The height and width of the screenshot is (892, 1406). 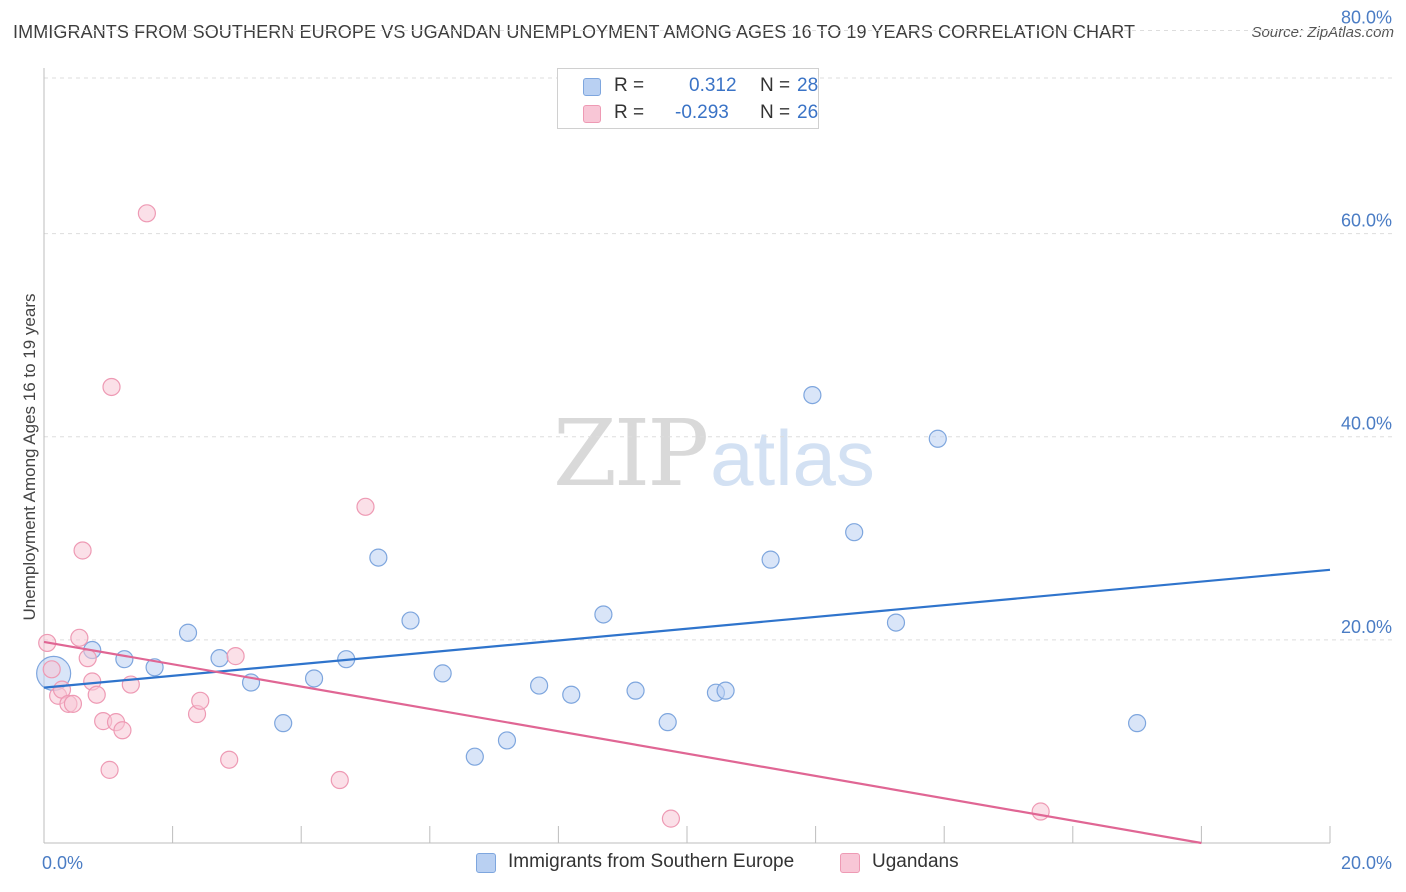 What do you see at coordinates (687, 628) in the screenshot?
I see `blue-trend-line` at bounding box center [687, 628].